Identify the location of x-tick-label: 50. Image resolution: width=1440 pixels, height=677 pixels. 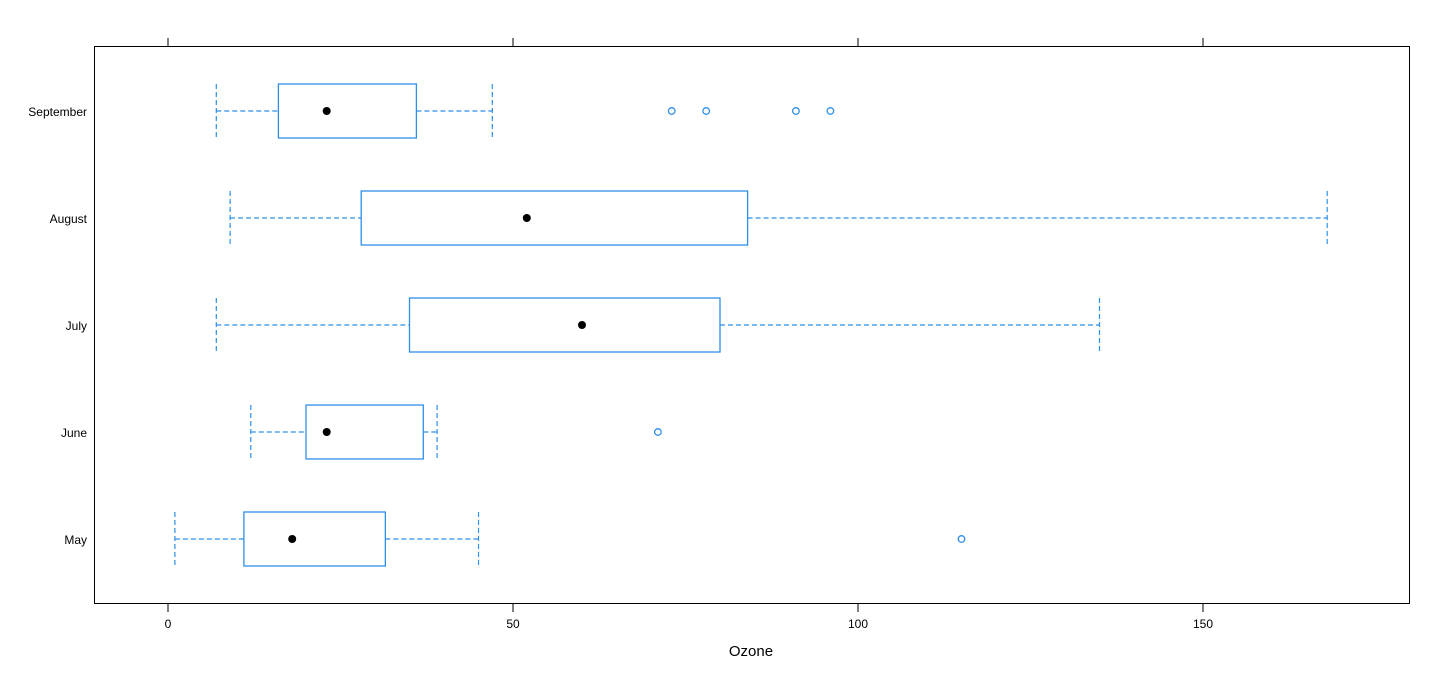
(513, 624).